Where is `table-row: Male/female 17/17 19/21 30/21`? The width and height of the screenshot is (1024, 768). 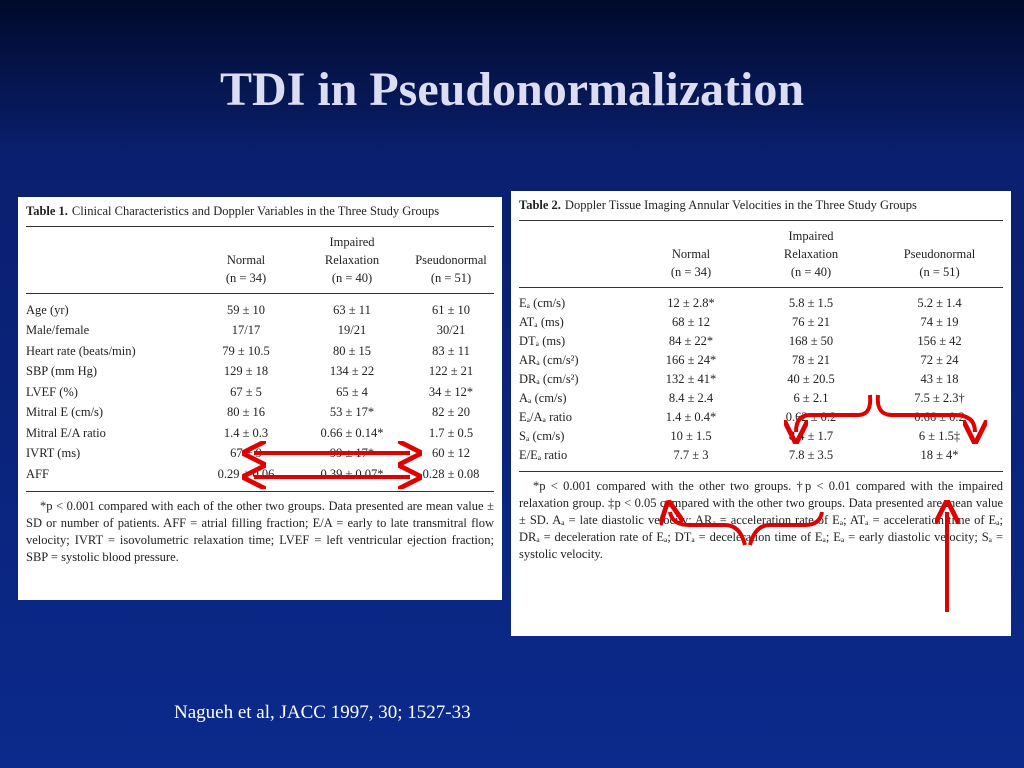
table-row: Male/female 17/17 19/21 30/21 is located at coordinates (260, 331).